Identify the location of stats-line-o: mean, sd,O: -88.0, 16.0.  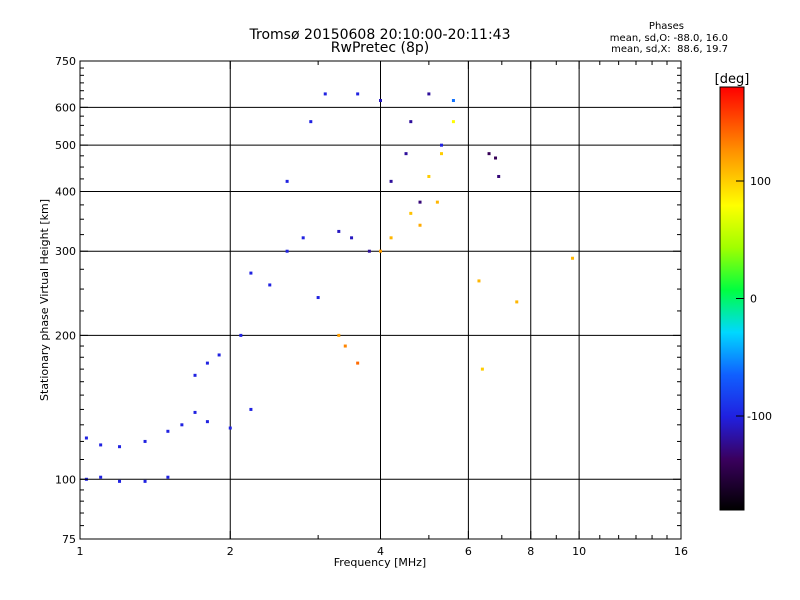
(668, 38).